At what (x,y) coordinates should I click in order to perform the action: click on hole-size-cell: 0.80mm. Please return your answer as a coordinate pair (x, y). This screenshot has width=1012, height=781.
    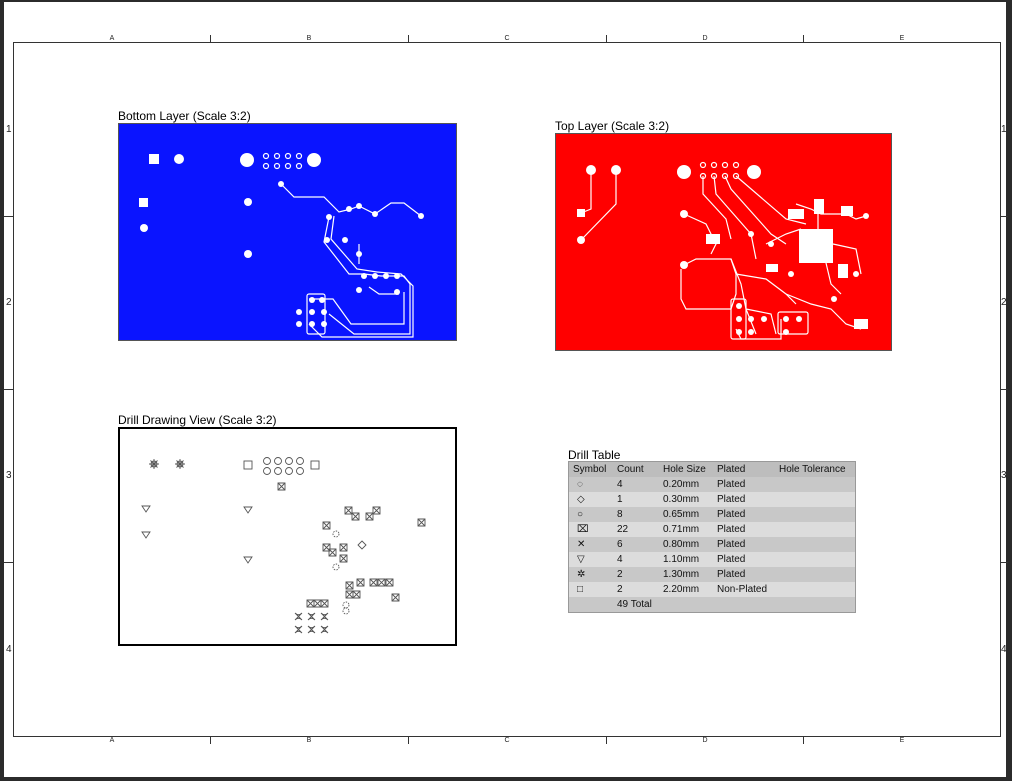
    Looking at the image, I should click on (681, 544).